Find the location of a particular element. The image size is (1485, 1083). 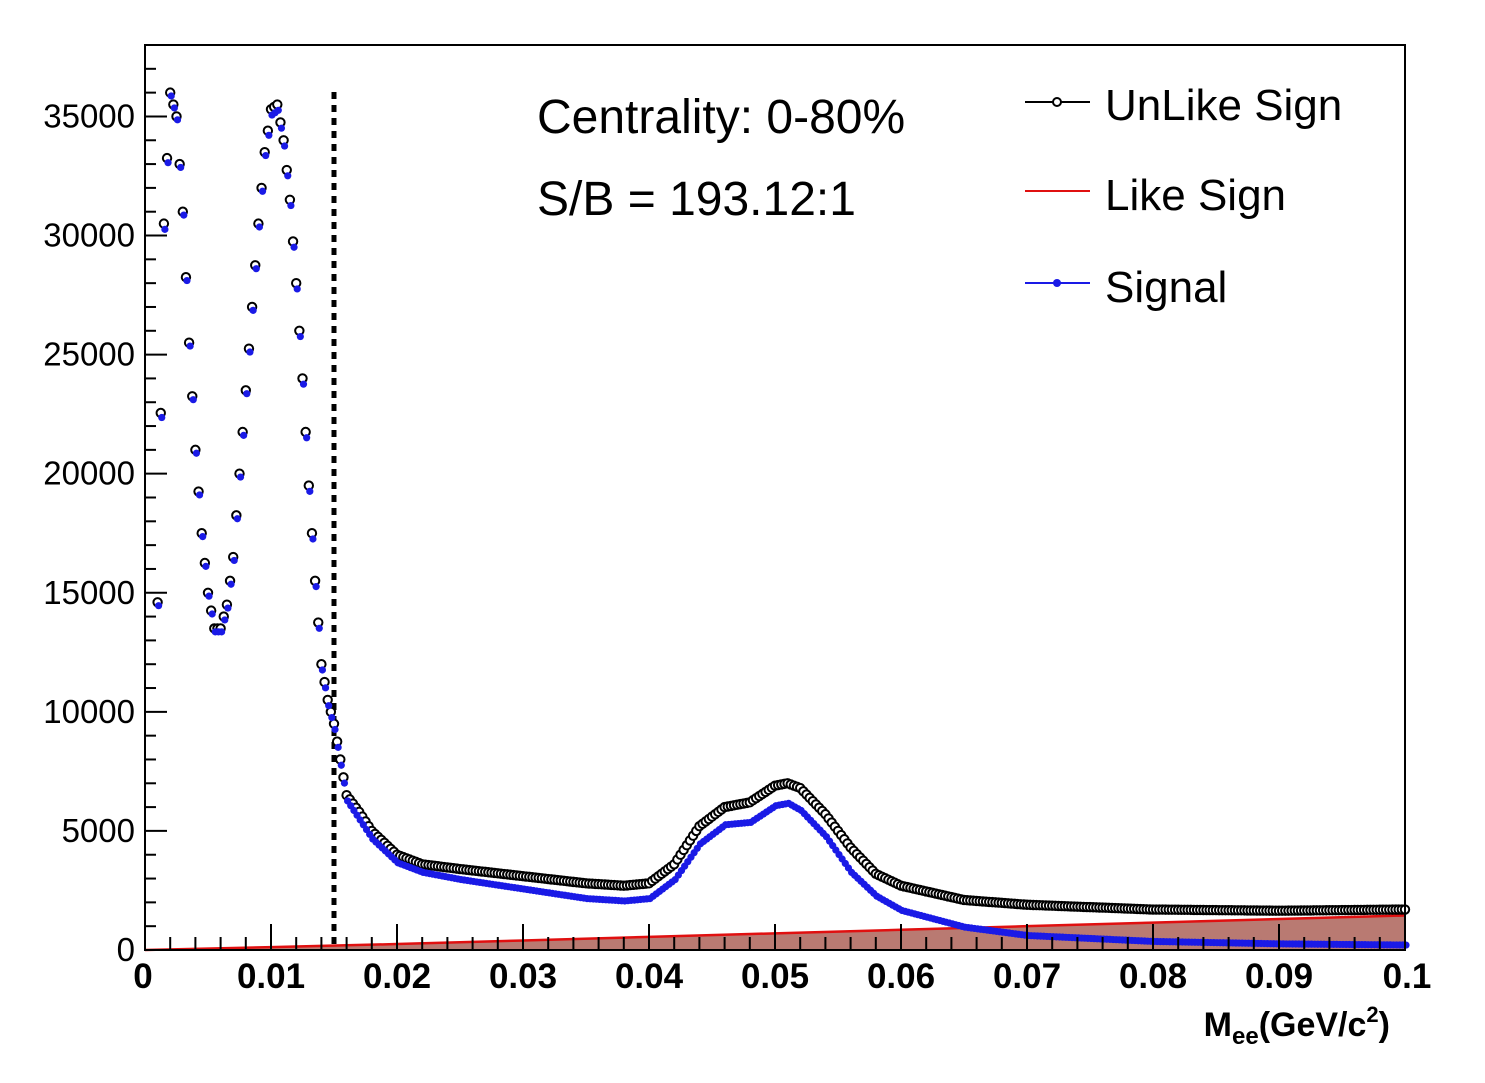

x-axis-title: Mee(GeV/c2) is located at coordinates (1297, 1026).